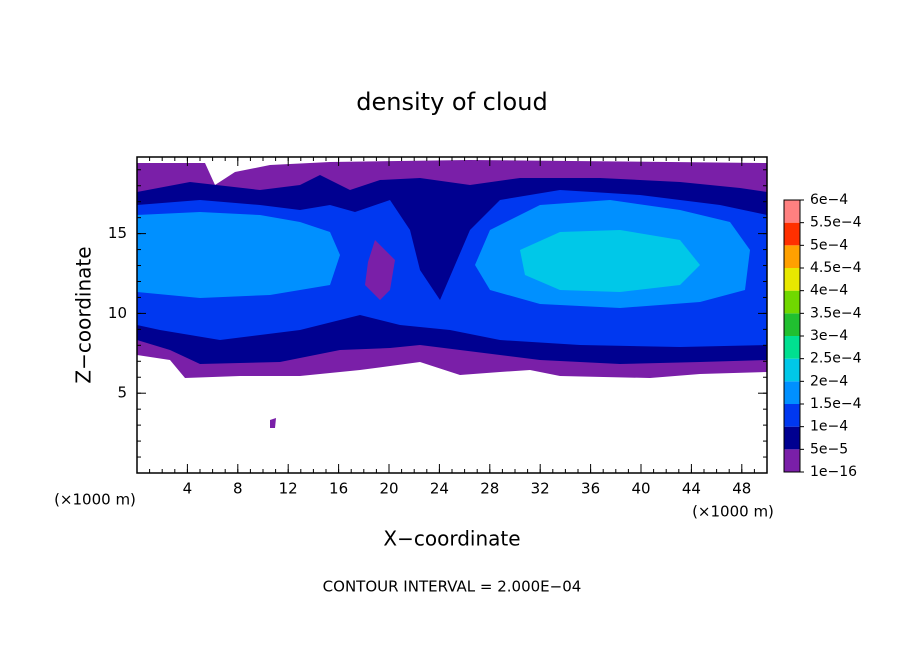 The image size is (904, 654). What do you see at coordinates (640, 489) in the screenshot?
I see `x-tick-label: 40` at bounding box center [640, 489].